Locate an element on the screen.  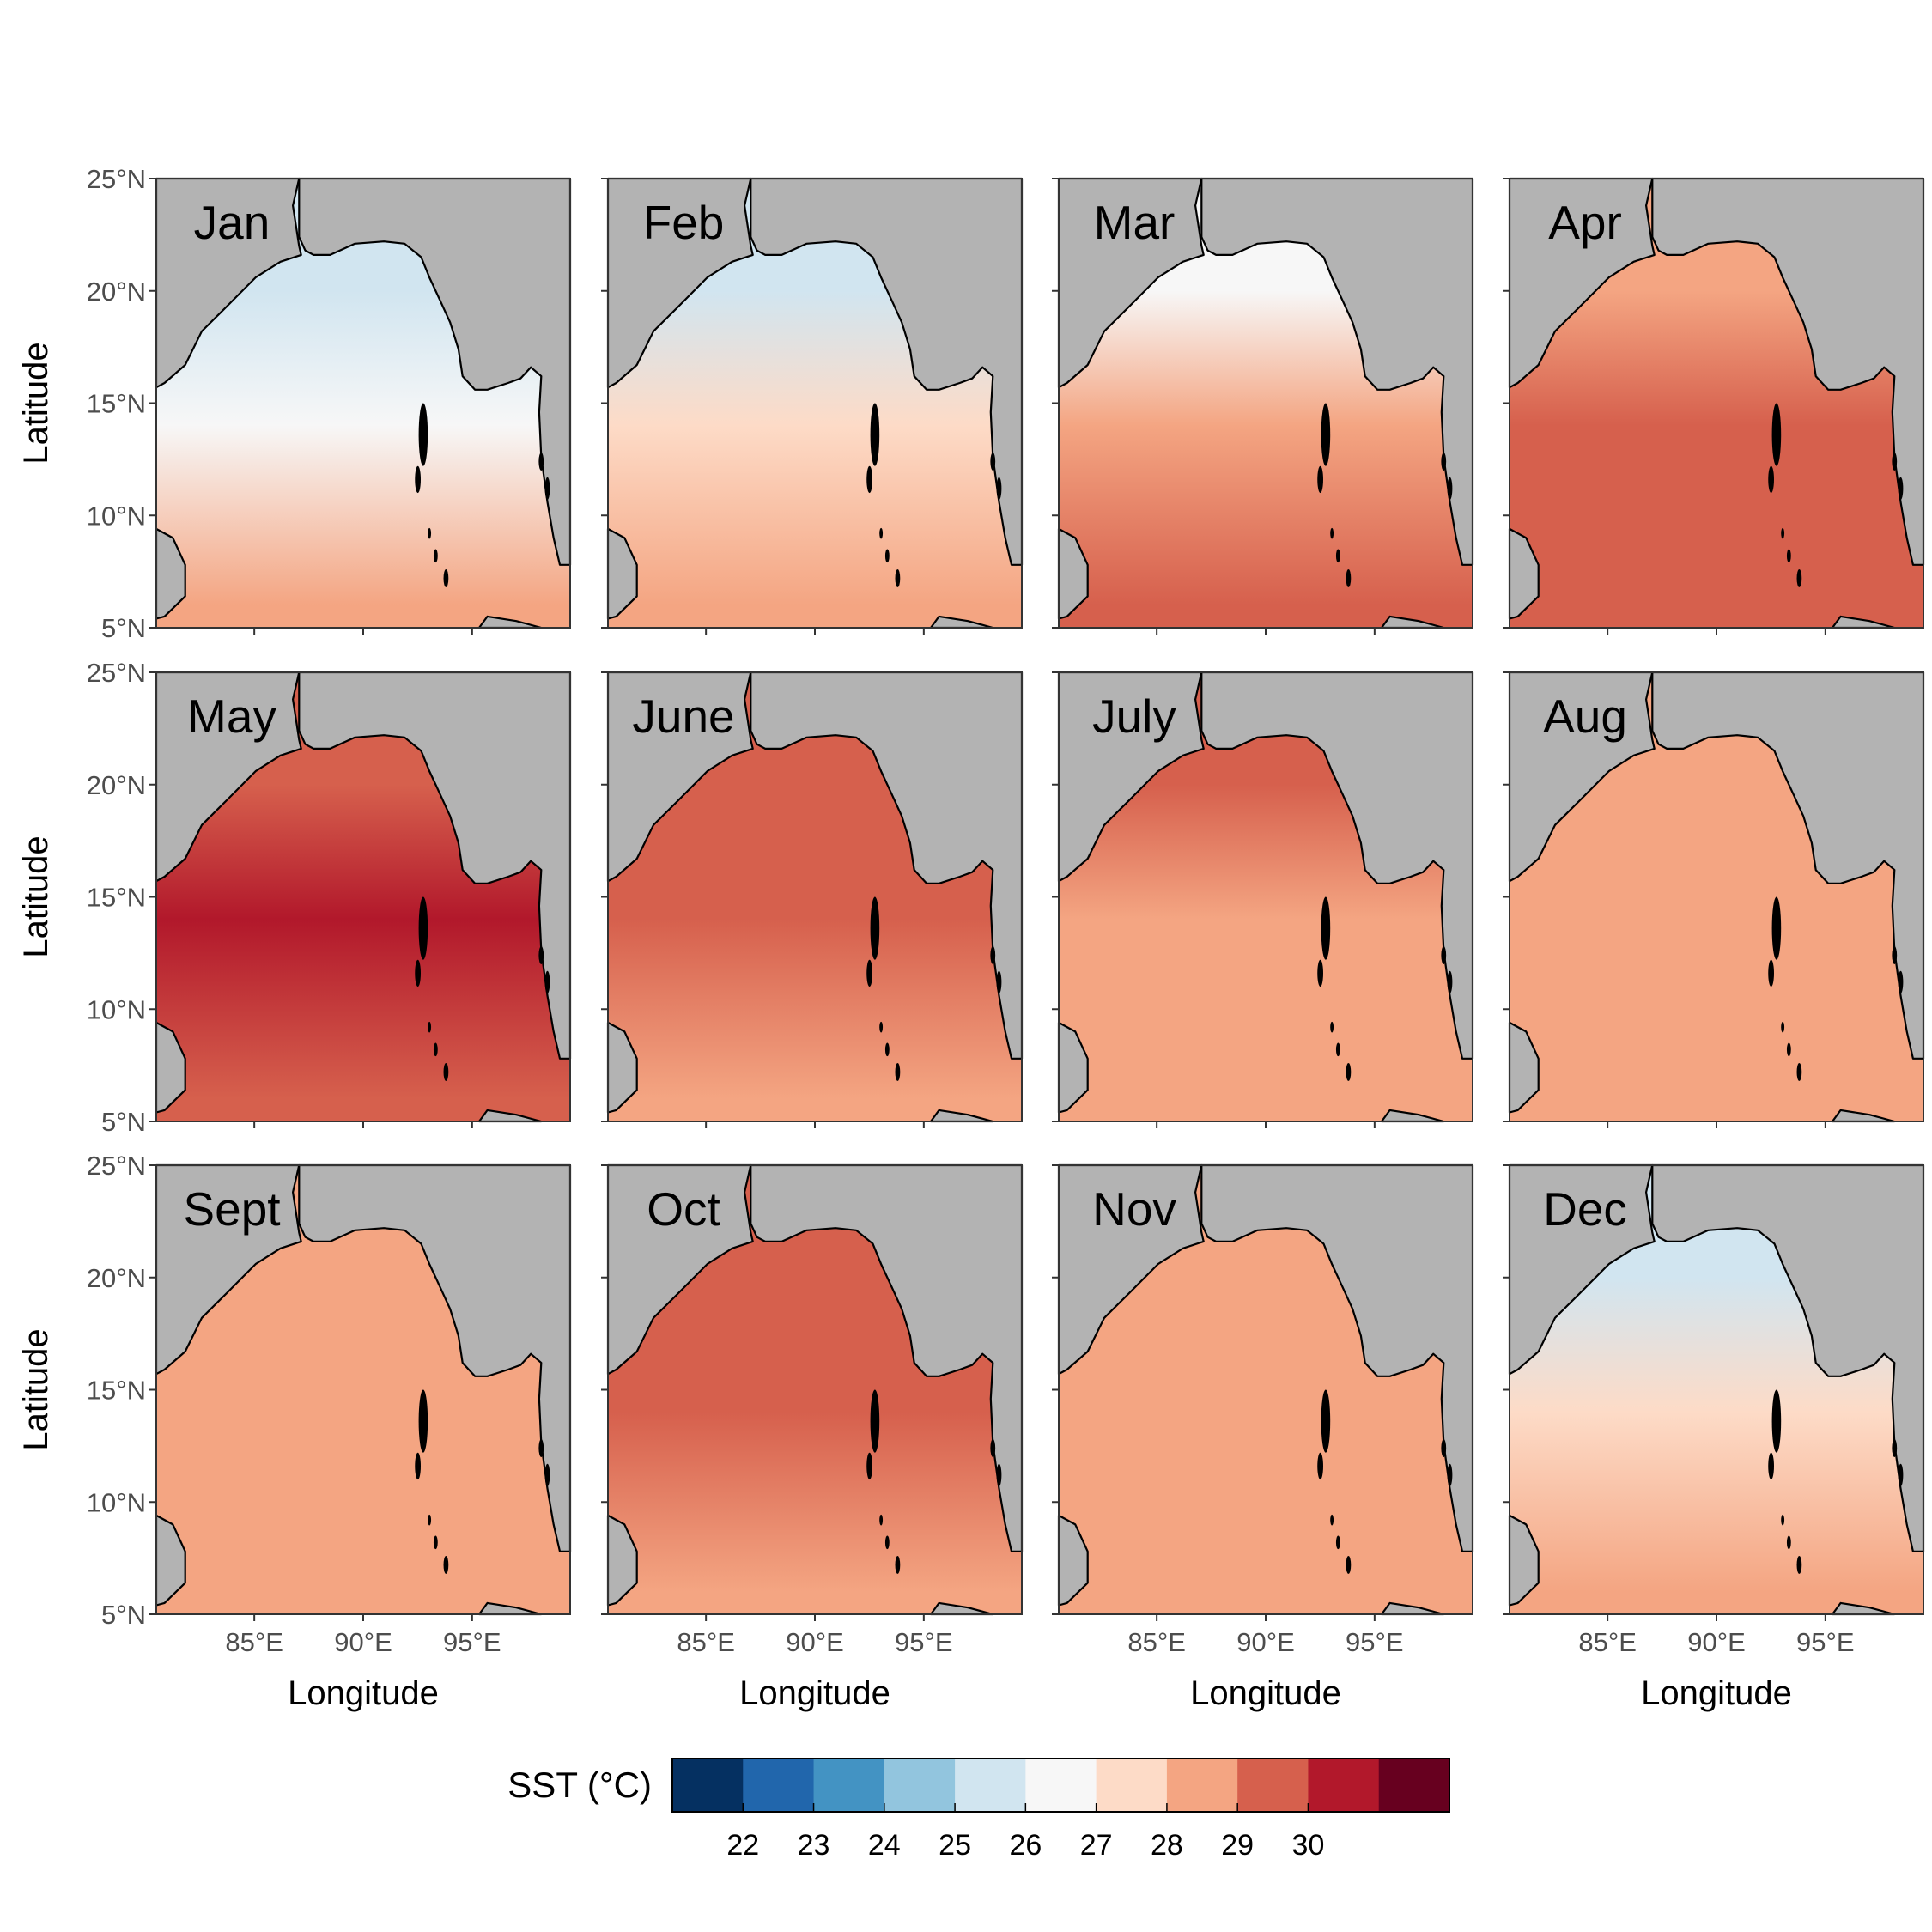
month-panel-mar: Mar is located at coordinates (1263, 406).